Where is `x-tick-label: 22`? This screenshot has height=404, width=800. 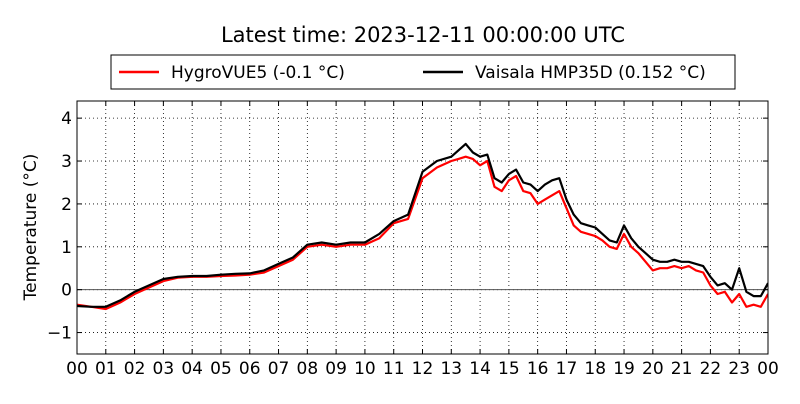 x-tick-label: 22 is located at coordinates (711, 369).